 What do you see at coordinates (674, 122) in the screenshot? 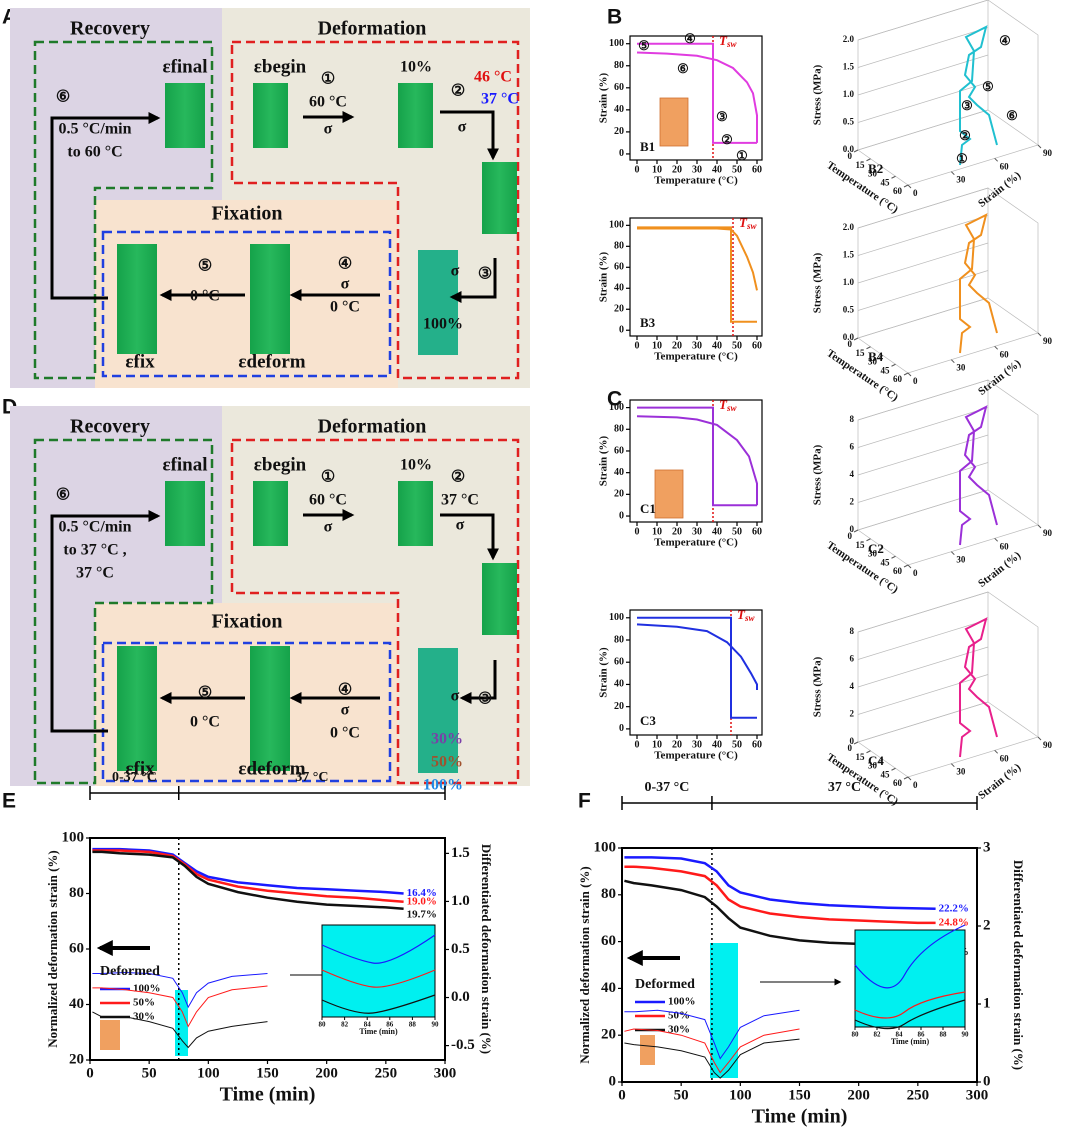
I see `sample-icon` at bounding box center [674, 122].